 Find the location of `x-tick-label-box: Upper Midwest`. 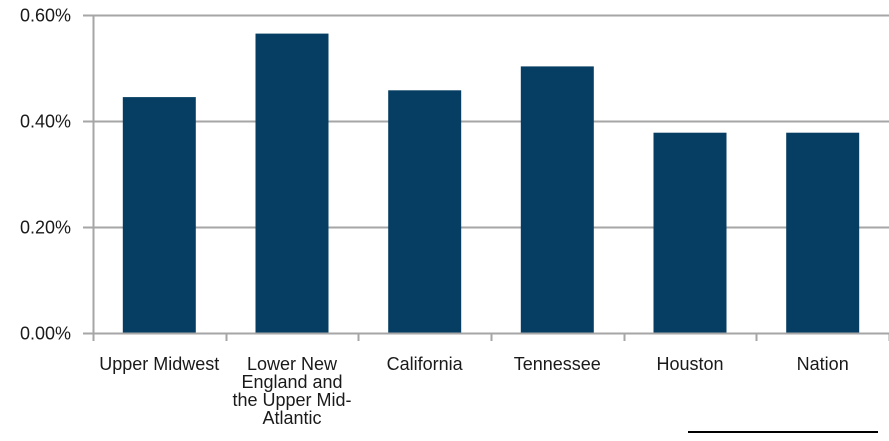

x-tick-label-box: Upper Midwest is located at coordinates (159, 364).